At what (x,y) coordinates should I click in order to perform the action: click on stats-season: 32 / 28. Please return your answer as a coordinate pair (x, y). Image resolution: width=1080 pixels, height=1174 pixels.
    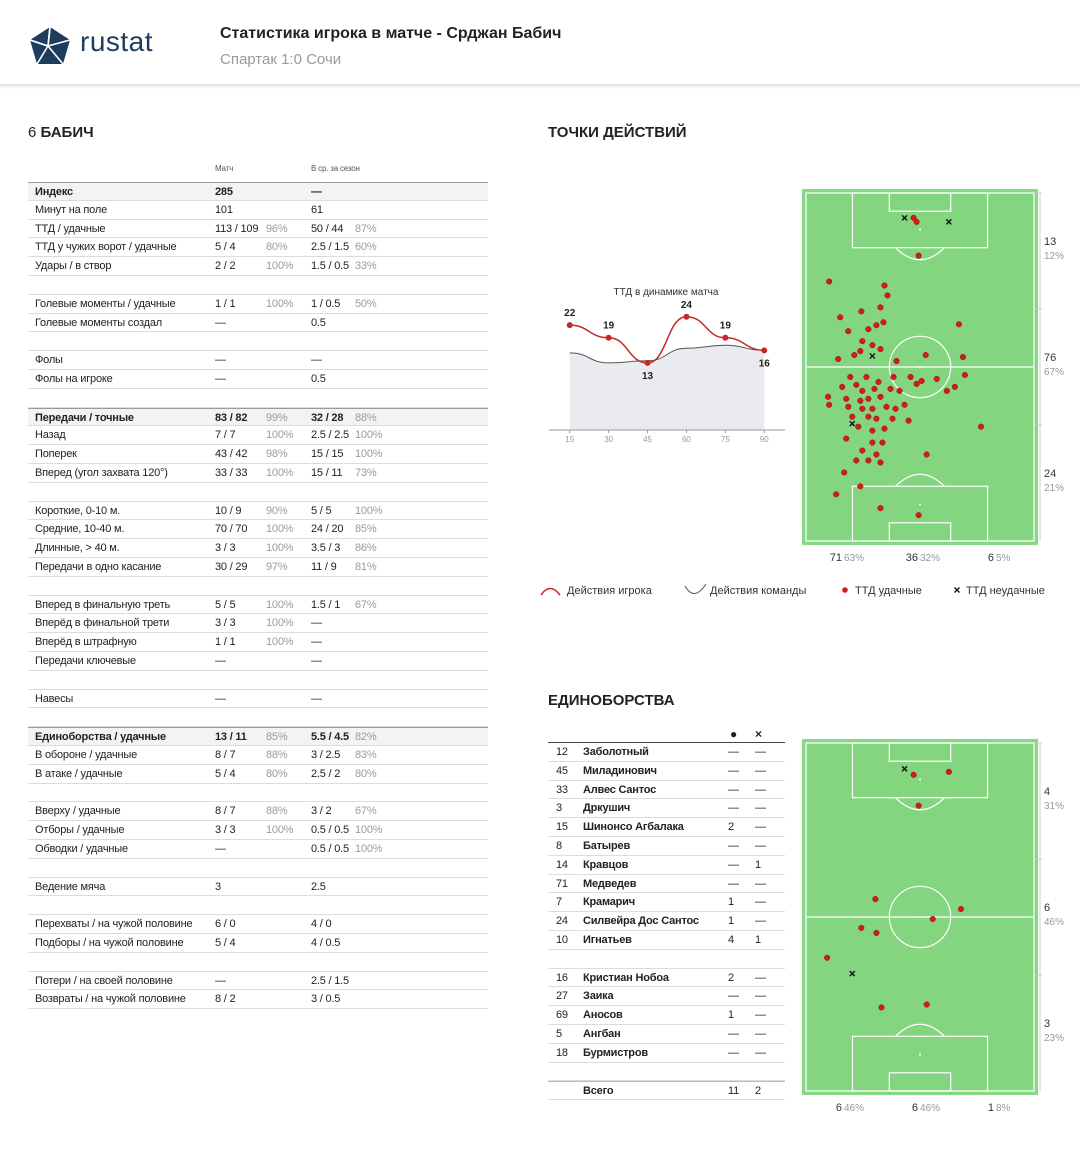
    Looking at the image, I should click on (327, 417).